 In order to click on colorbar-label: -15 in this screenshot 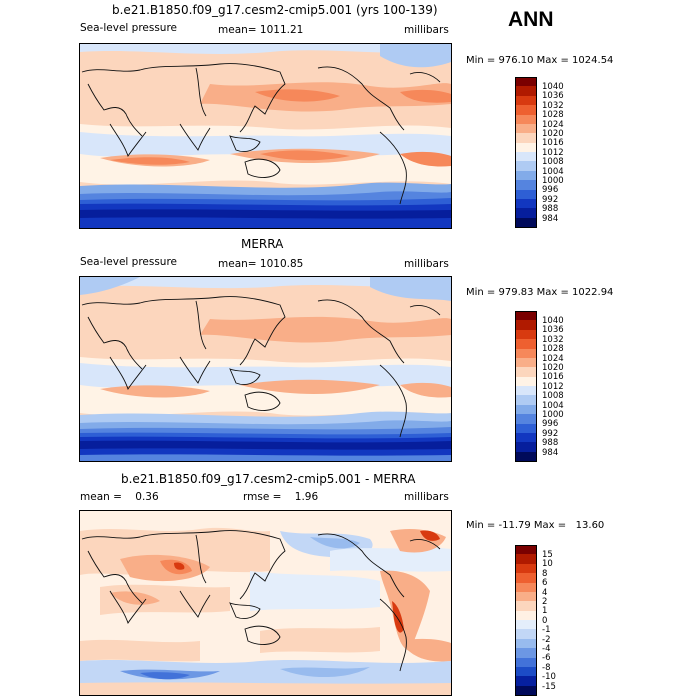, I will do `click(549, 686)`.